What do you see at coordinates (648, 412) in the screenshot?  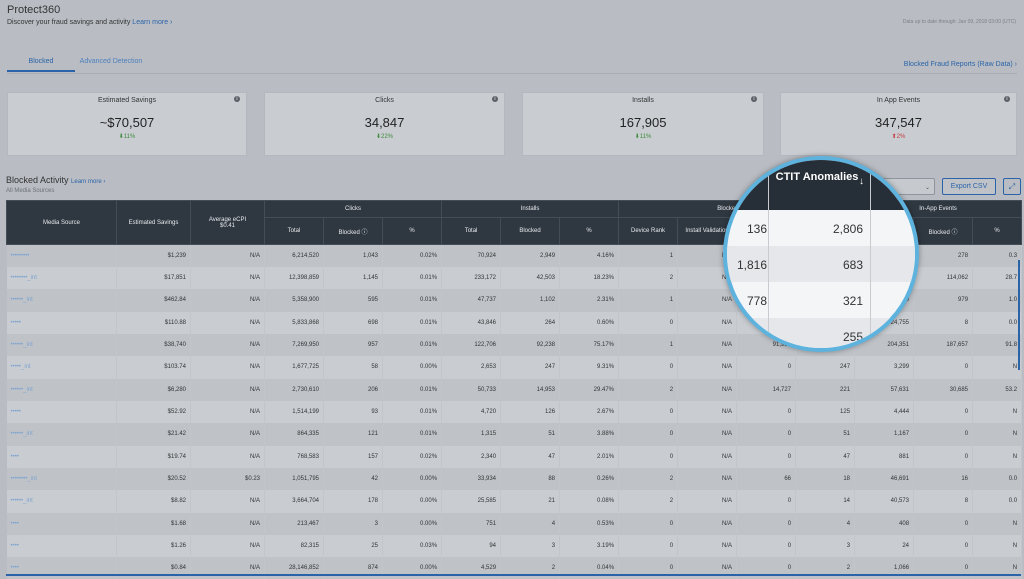 I see `table-cell: 0` at bounding box center [648, 412].